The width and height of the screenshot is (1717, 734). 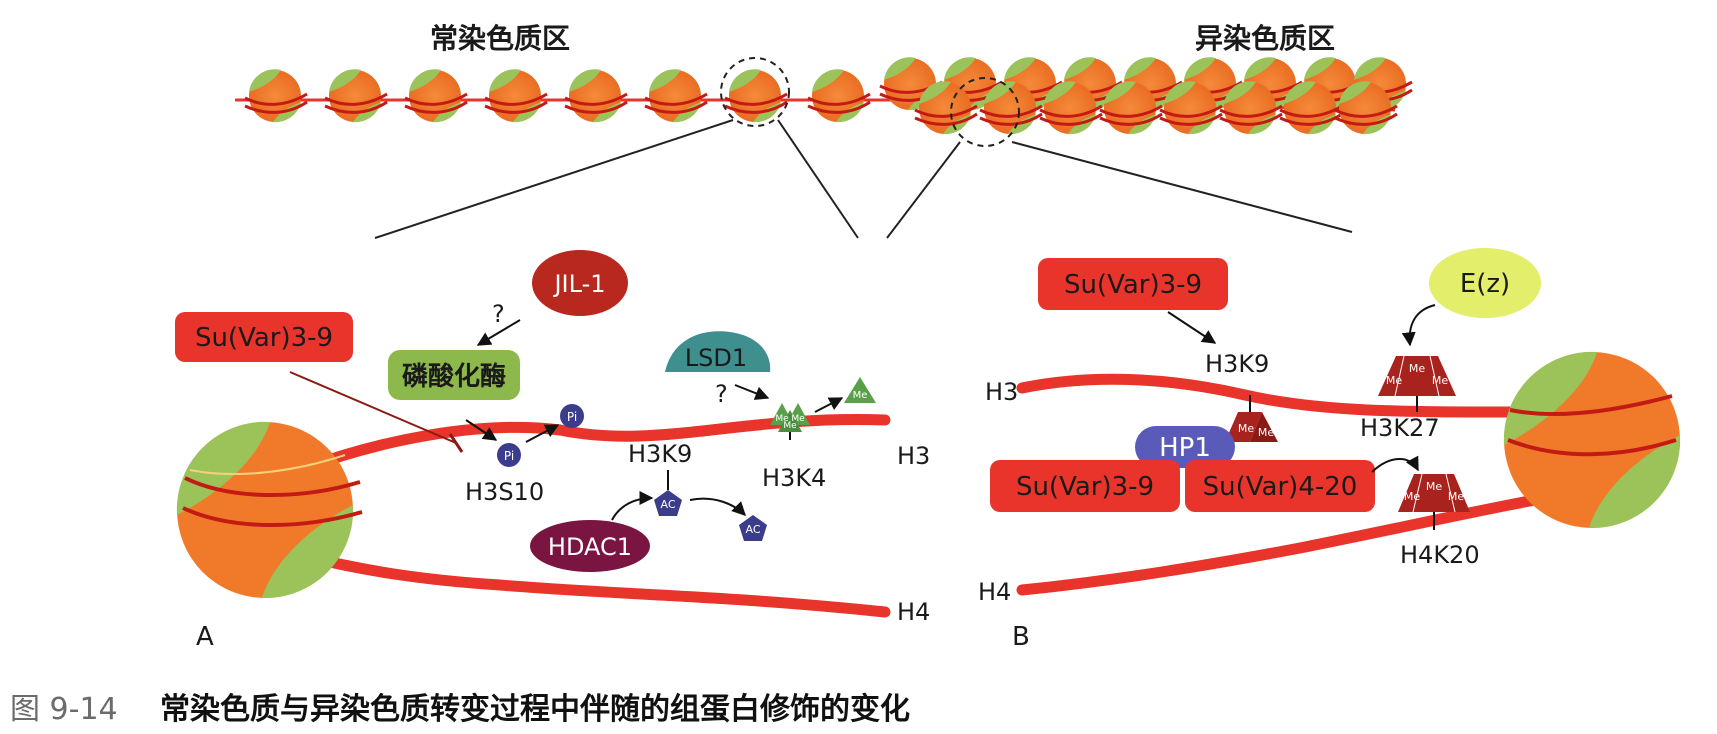 What do you see at coordinates (721, 394) in the screenshot?
I see `question-mark-2: ?` at bounding box center [721, 394].